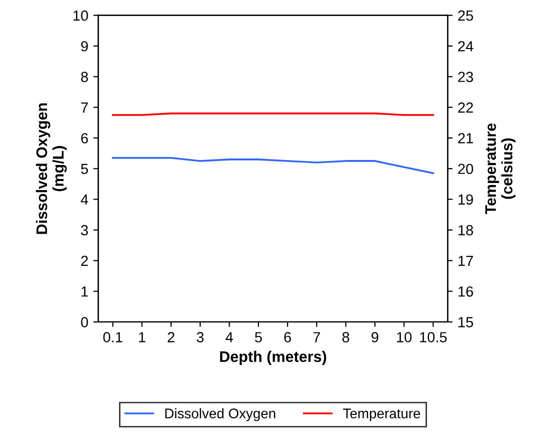 This screenshot has width=546, height=438. I want to click on y-tick-label: 2, so click(84, 261).